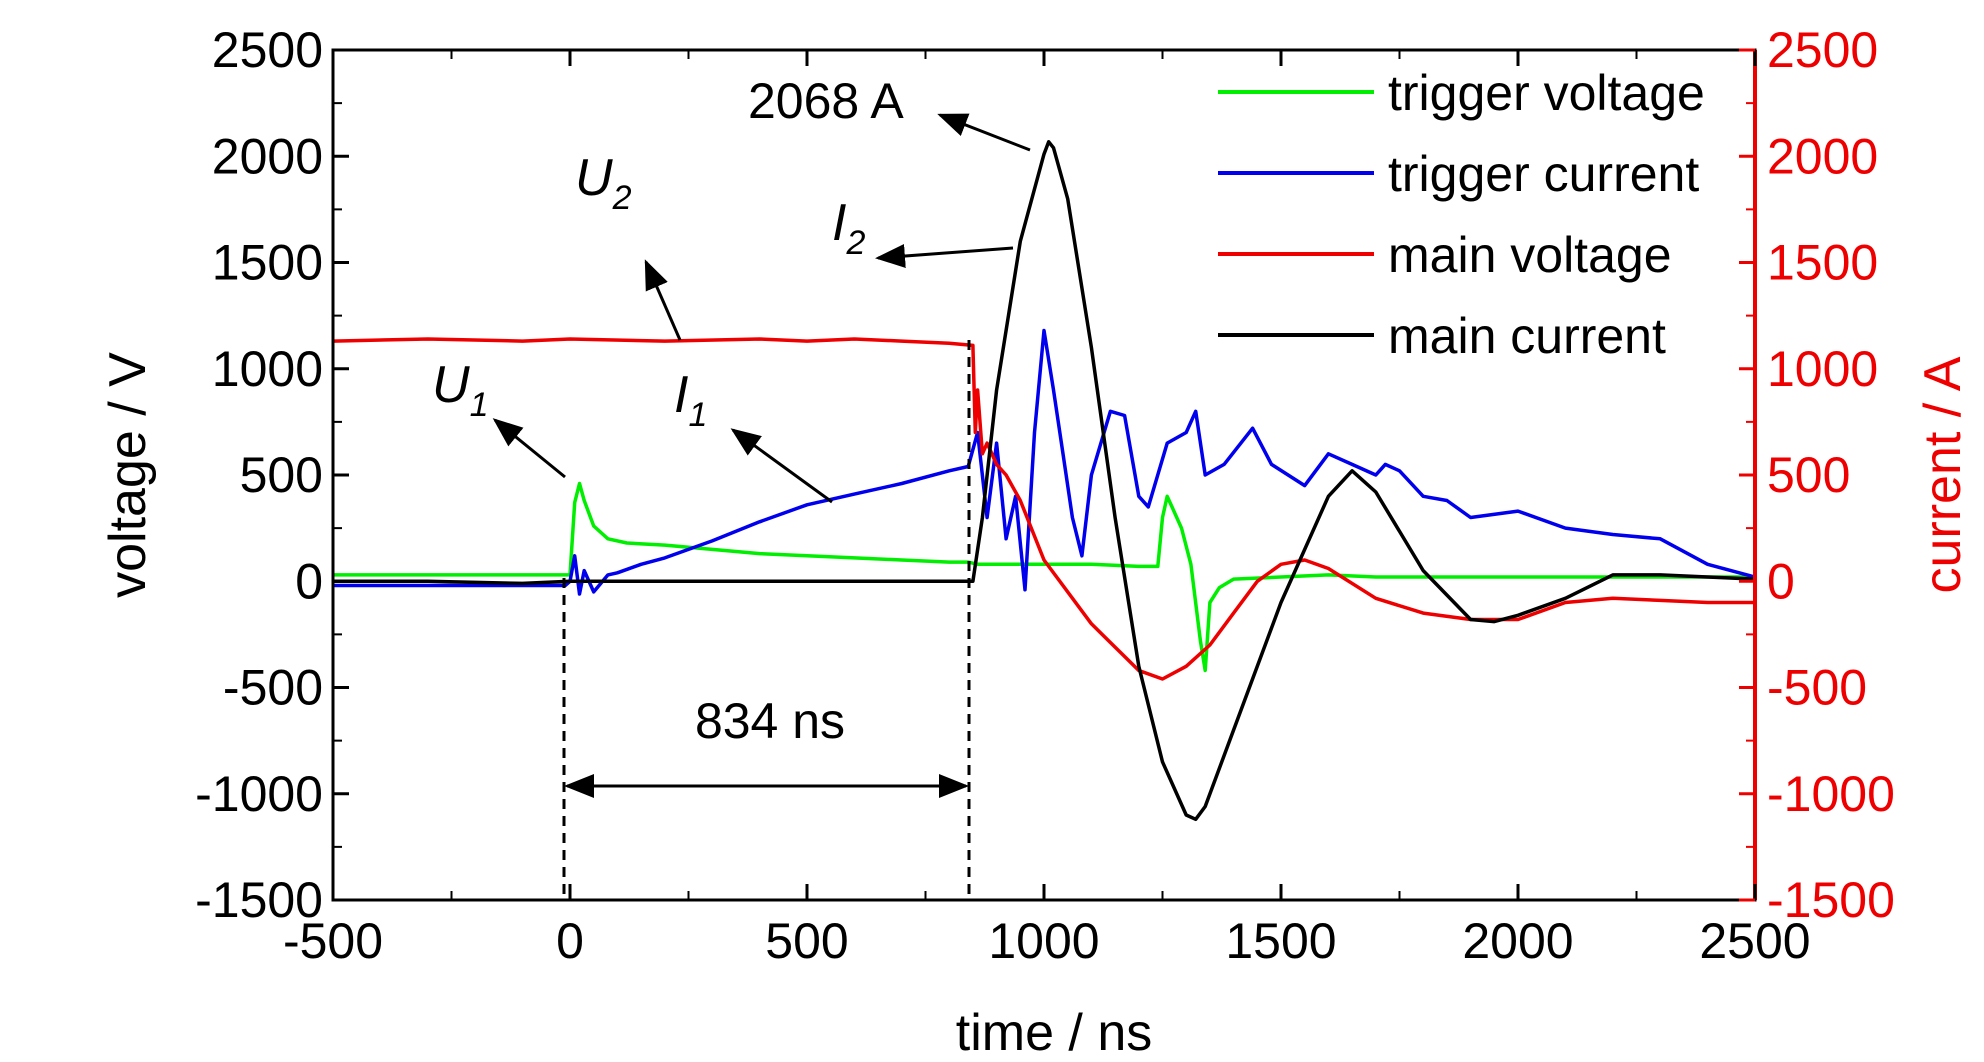  Describe the element at coordinates (984, 132) in the screenshot. I see `peak-arrow` at that location.